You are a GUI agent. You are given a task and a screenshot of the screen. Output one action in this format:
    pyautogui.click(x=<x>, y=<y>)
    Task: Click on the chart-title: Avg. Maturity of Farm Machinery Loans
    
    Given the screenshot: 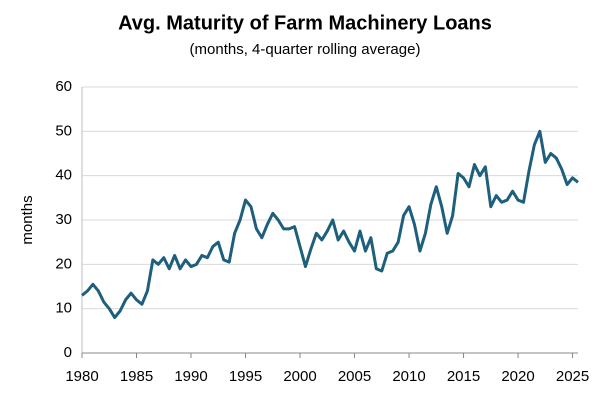 What is the action you would take?
    pyautogui.click(x=305, y=23)
    